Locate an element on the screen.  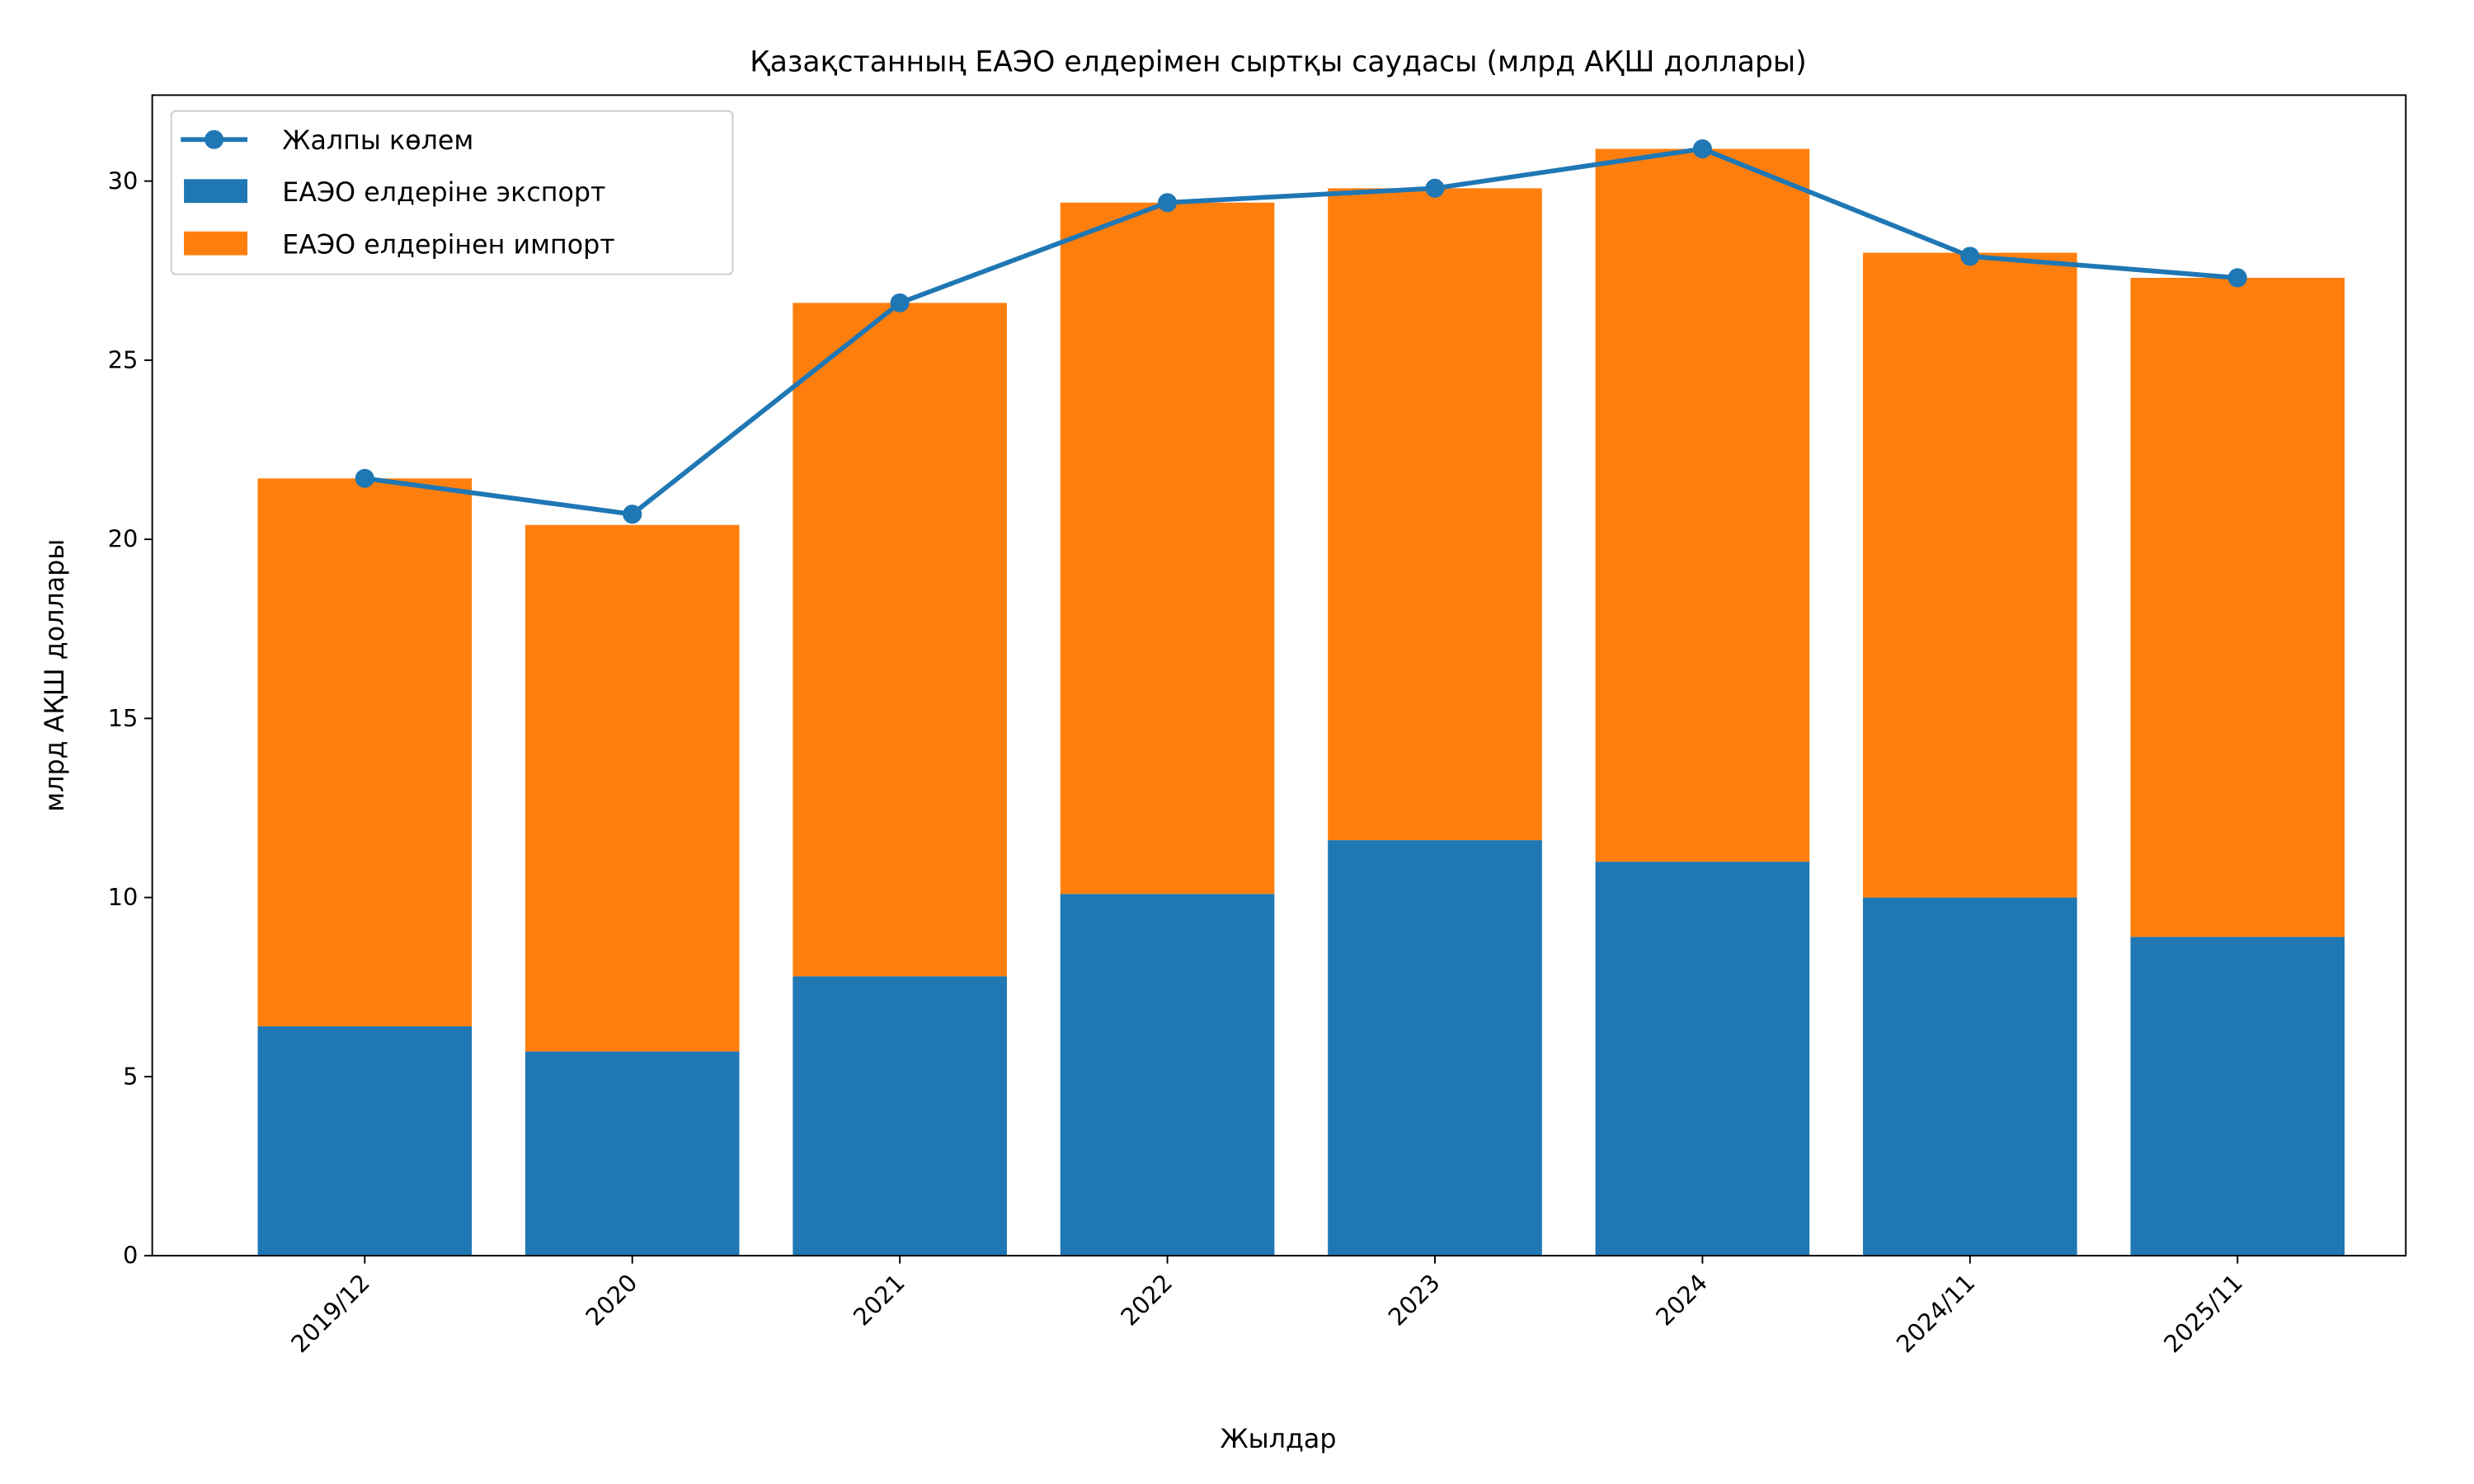
point-total-2021 is located at coordinates (900, 302).